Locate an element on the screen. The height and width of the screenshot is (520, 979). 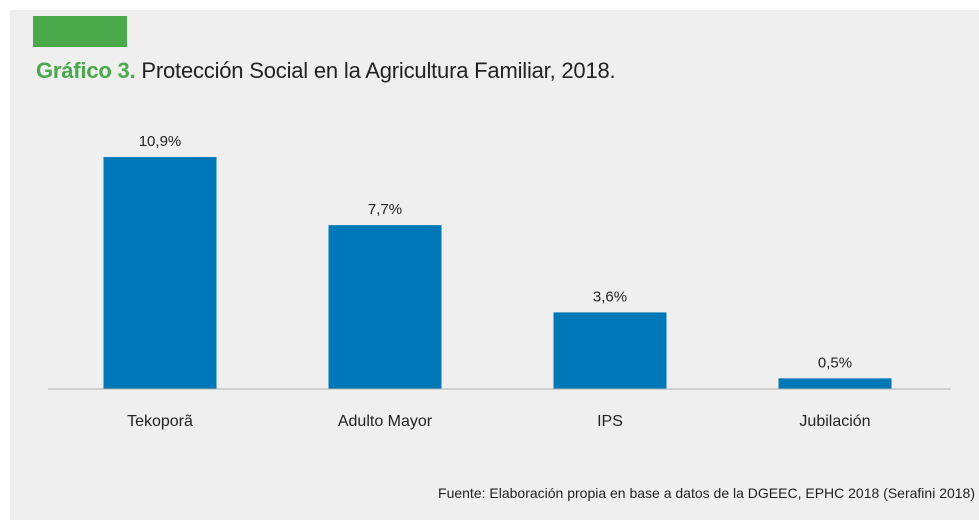
bar-value-label-3: 0,5% is located at coordinates (835, 362).